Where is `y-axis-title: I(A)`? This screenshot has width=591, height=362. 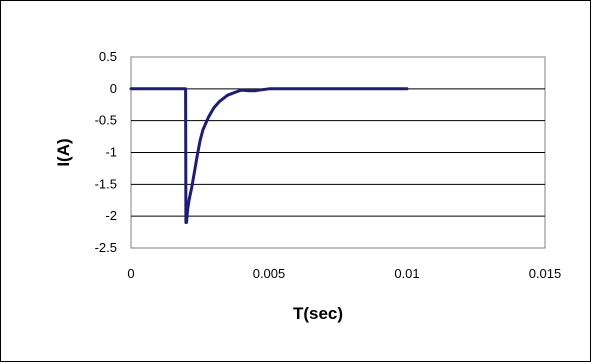 y-axis-title: I(A) is located at coordinates (63, 152).